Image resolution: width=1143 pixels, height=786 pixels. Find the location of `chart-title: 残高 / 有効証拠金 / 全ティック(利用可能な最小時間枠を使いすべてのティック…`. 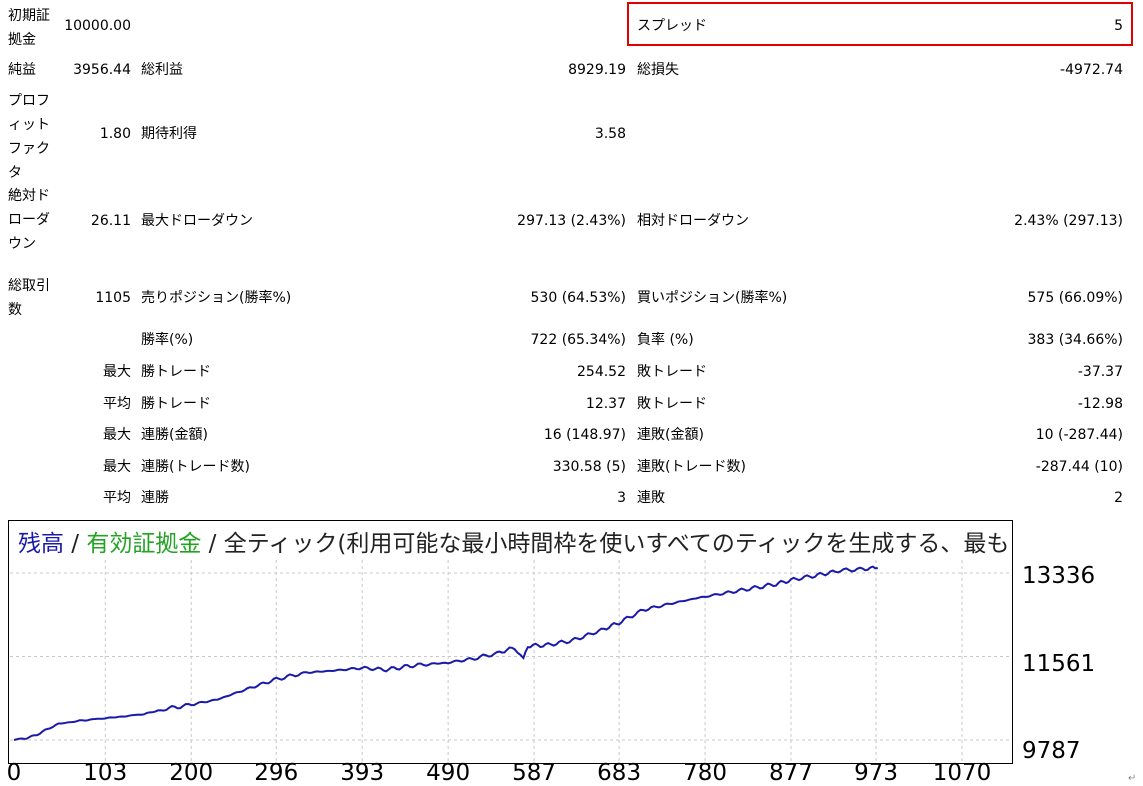

chart-title: 残高 / 有効証拠金 / 全ティック(利用可能な最小時間枠を使いすべてのティック… is located at coordinates (514, 544).